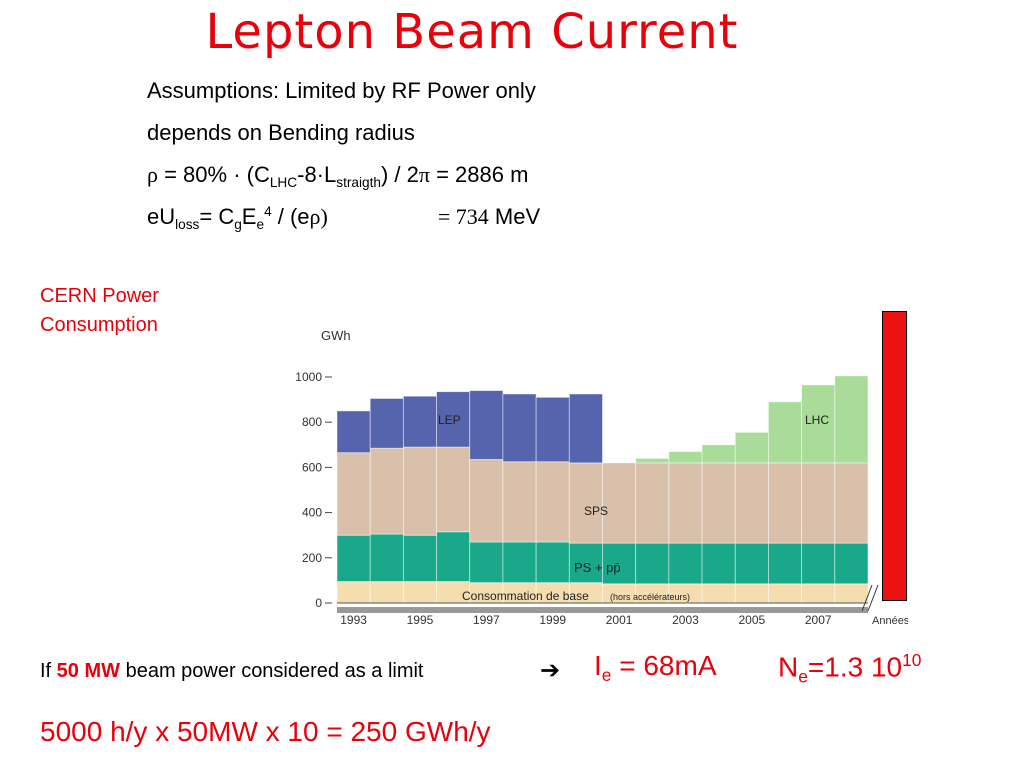 The width and height of the screenshot is (1024, 768). I want to click on y-tick-label: 800, so click(312, 422).